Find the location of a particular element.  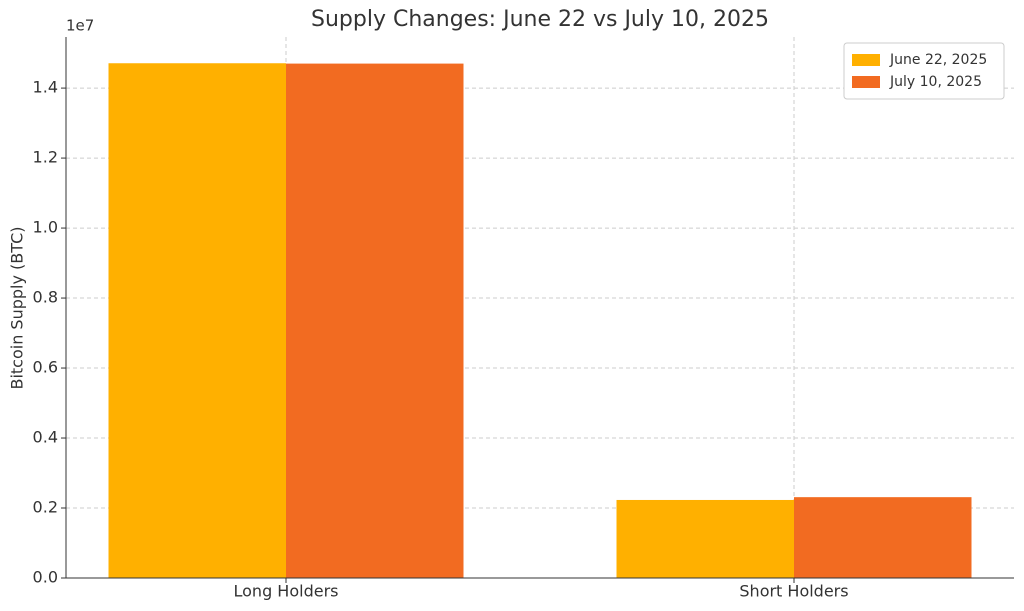

legend-box is located at coordinates (924, 71).